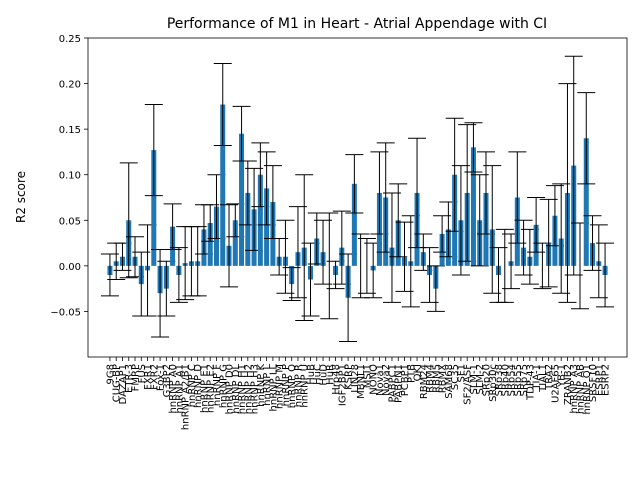  I want to click on x-tick-label: hnRNP LL, so click(273, 388).